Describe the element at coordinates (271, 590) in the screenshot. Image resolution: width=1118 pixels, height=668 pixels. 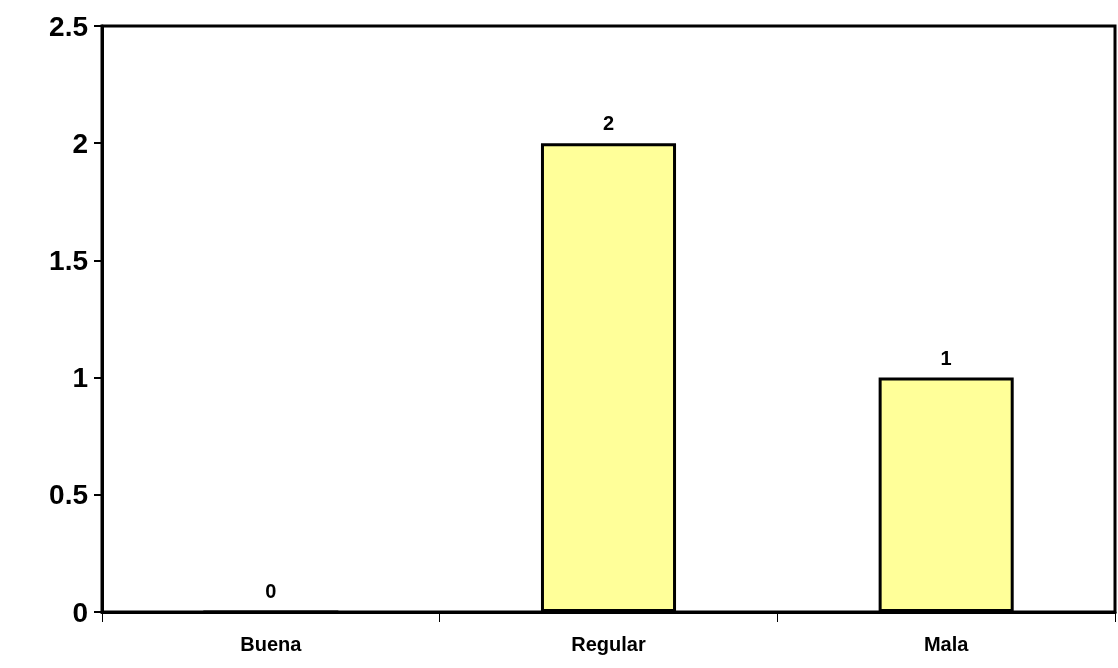
I see `data-label: 0` at that location.